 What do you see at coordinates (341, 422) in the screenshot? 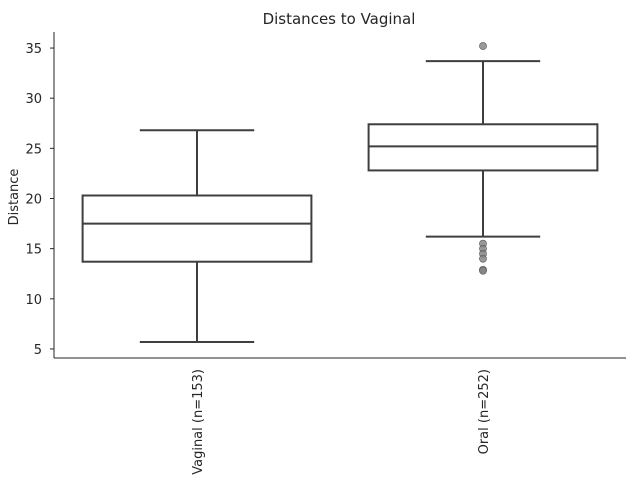
I see `x-ticks: Vaginal (n=153) Oral (n=252)` at bounding box center [341, 422].